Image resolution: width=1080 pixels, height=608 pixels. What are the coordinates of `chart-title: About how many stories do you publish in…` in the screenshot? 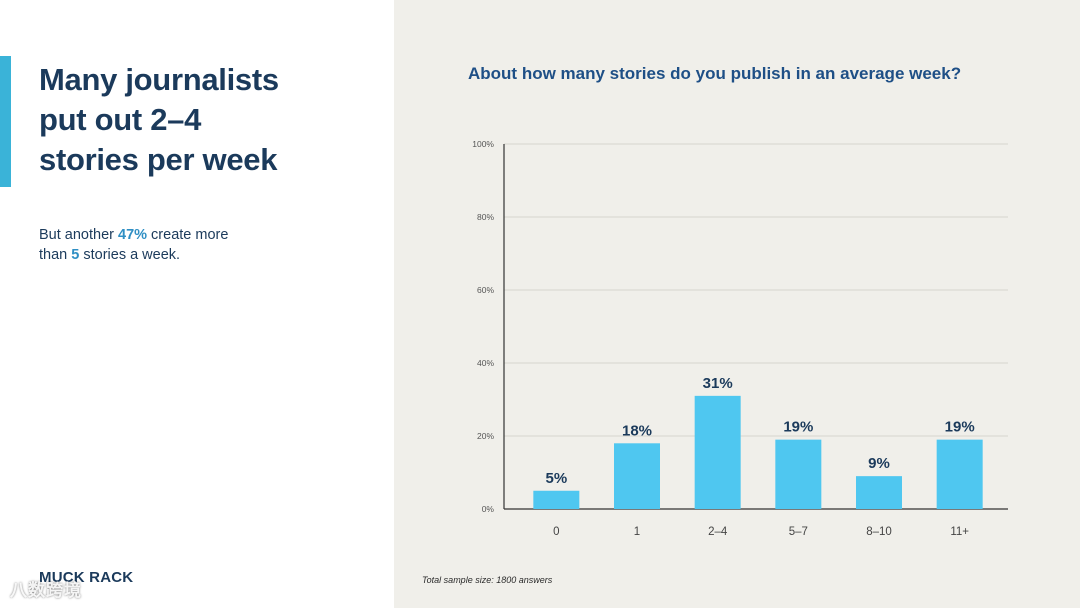 It's located at (715, 73).